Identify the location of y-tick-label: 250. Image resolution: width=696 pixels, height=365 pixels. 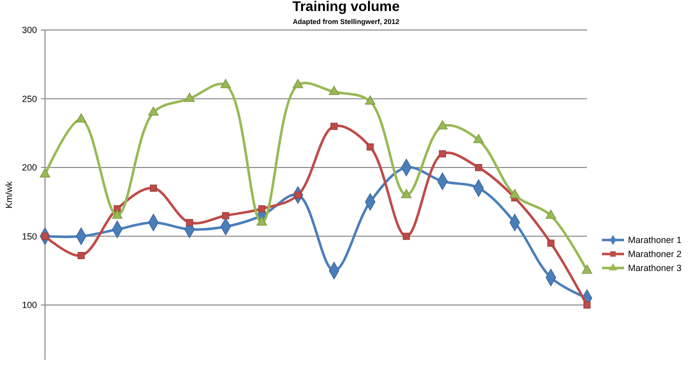
(29, 99).